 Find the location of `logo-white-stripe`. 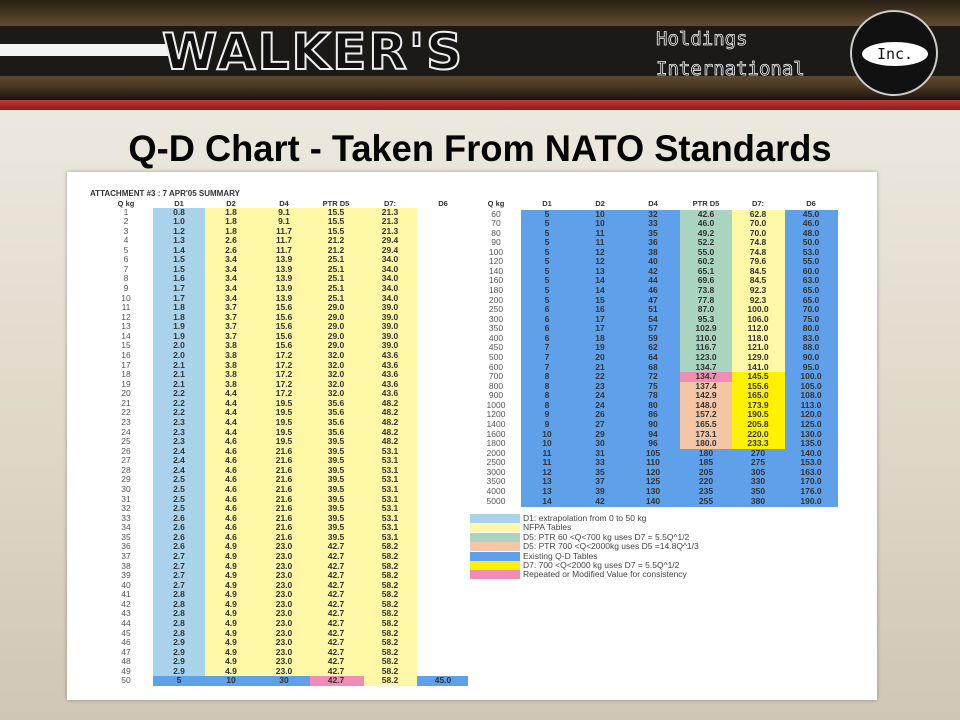

logo-white-stripe is located at coordinates (85, 50).